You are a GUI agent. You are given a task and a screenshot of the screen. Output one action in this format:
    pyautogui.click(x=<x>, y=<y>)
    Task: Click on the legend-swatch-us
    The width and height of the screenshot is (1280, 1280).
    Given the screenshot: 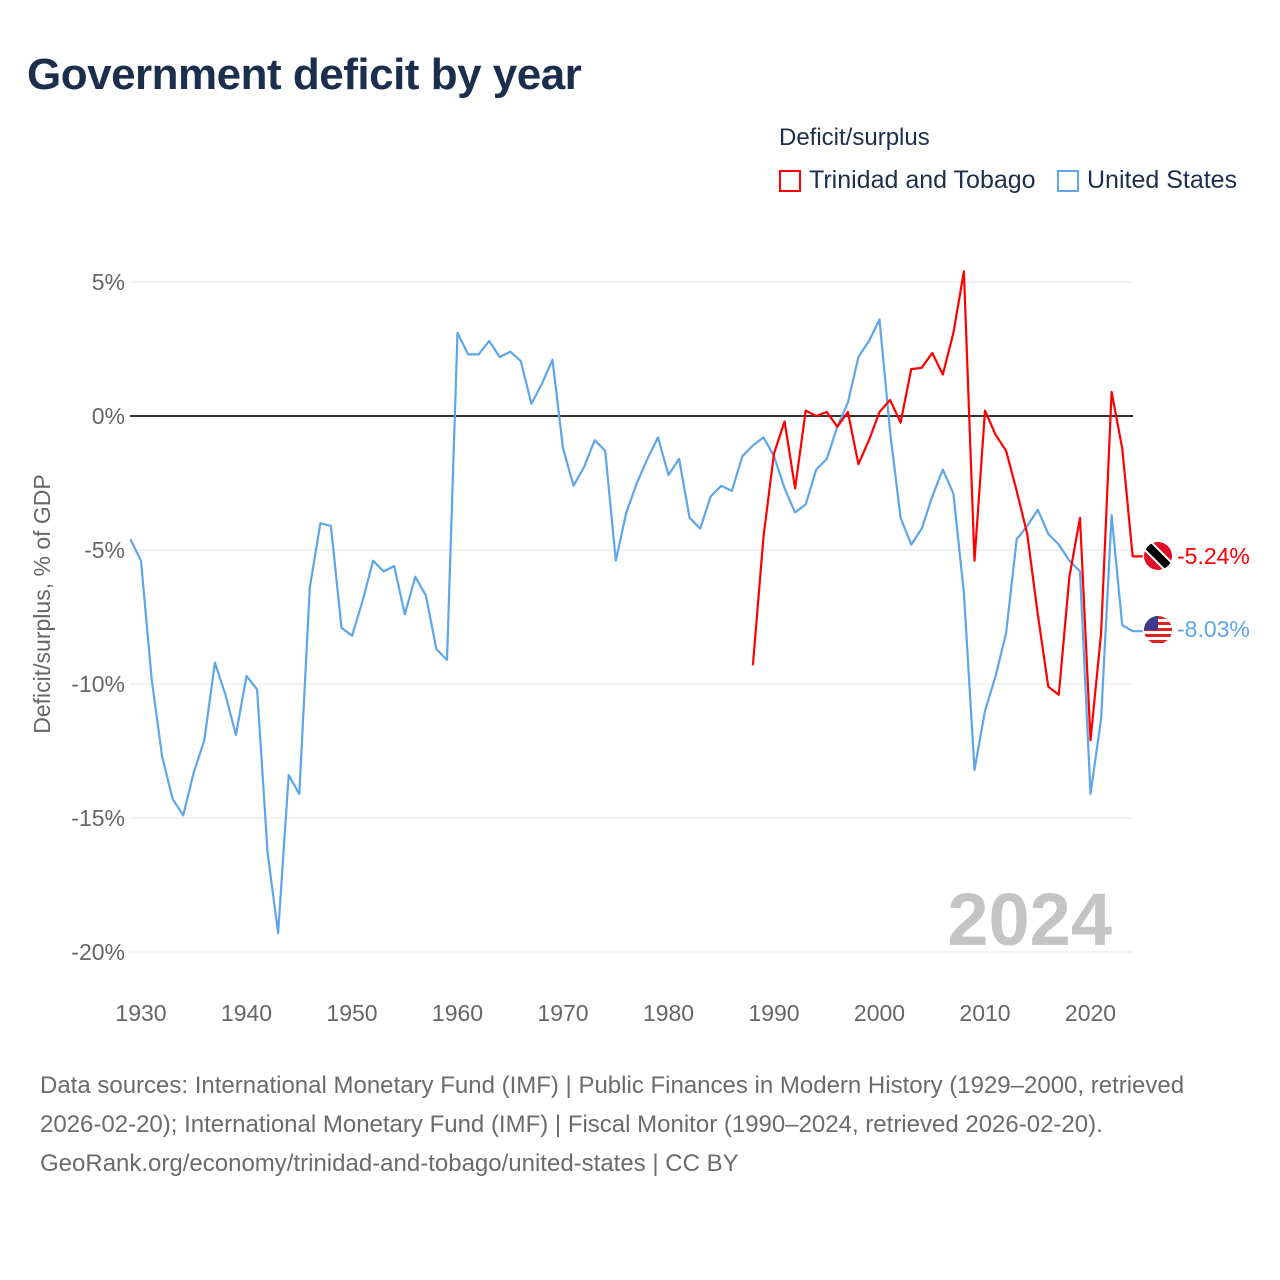 What is the action you would take?
    pyautogui.click(x=1068, y=180)
    